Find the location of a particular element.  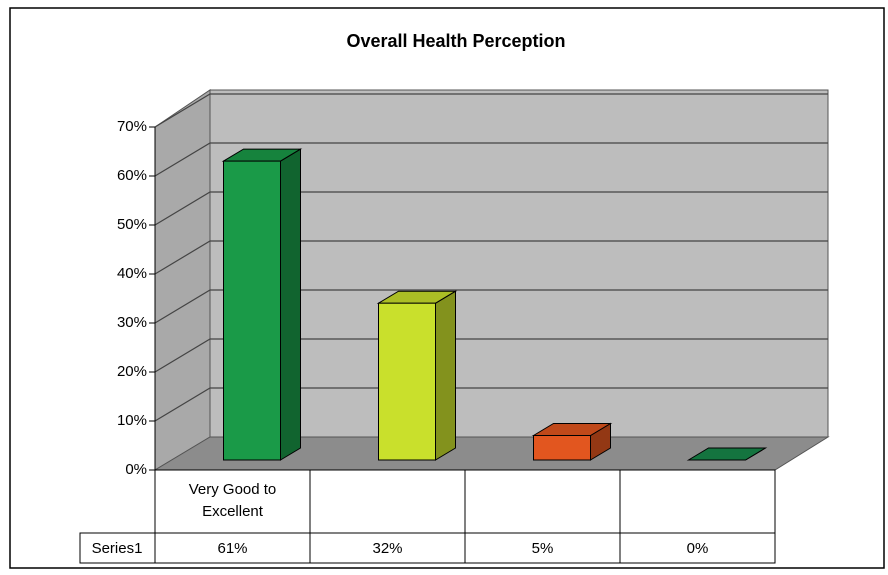

y-tick-label: 70% is located at coordinates (132, 126).